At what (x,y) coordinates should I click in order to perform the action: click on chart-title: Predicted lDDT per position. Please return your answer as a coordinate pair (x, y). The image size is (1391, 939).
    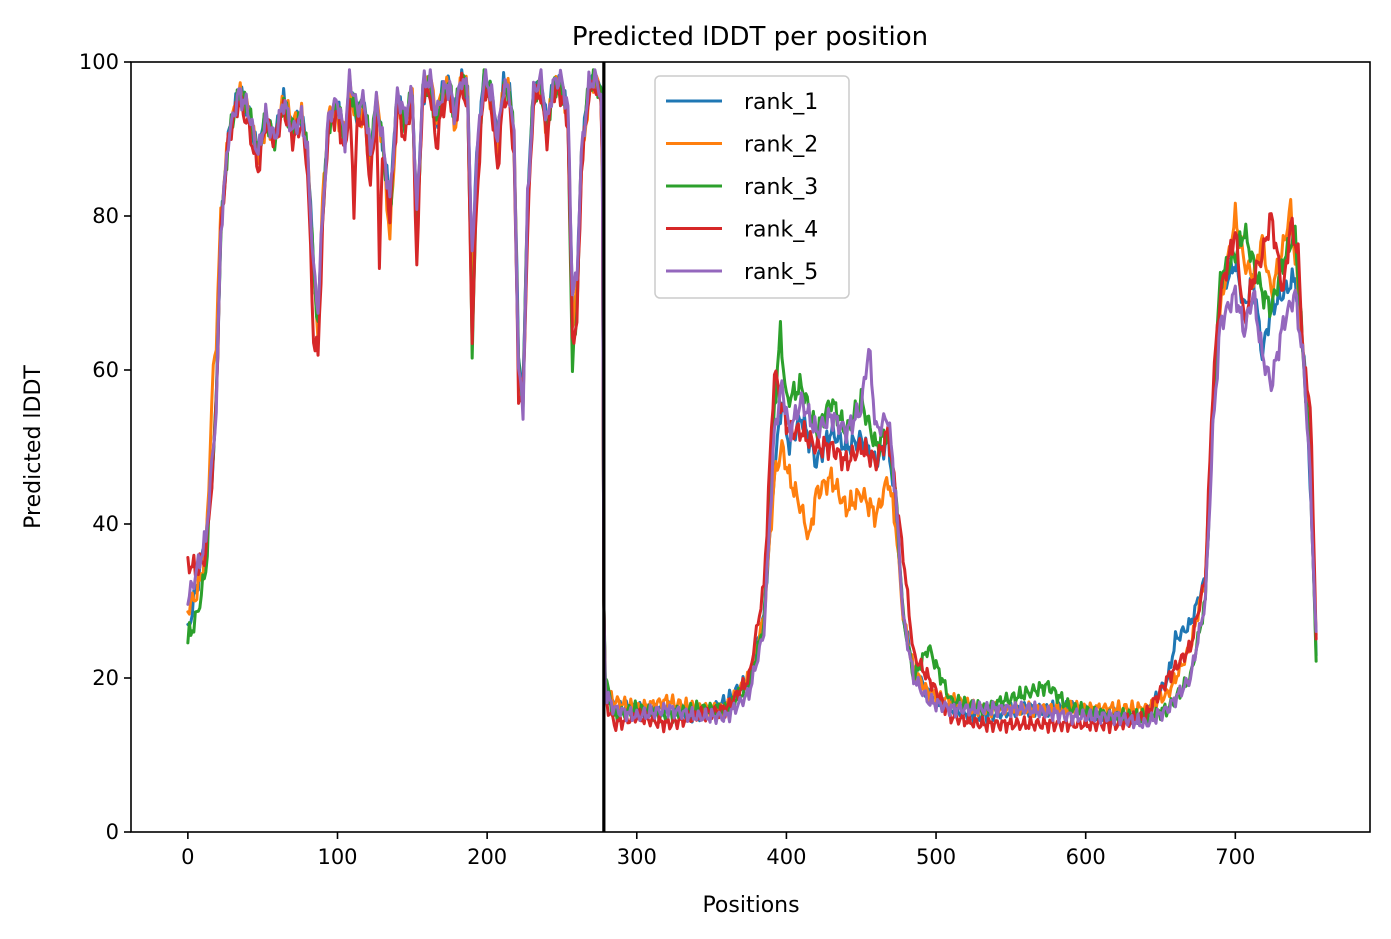
    Looking at the image, I should click on (750, 37).